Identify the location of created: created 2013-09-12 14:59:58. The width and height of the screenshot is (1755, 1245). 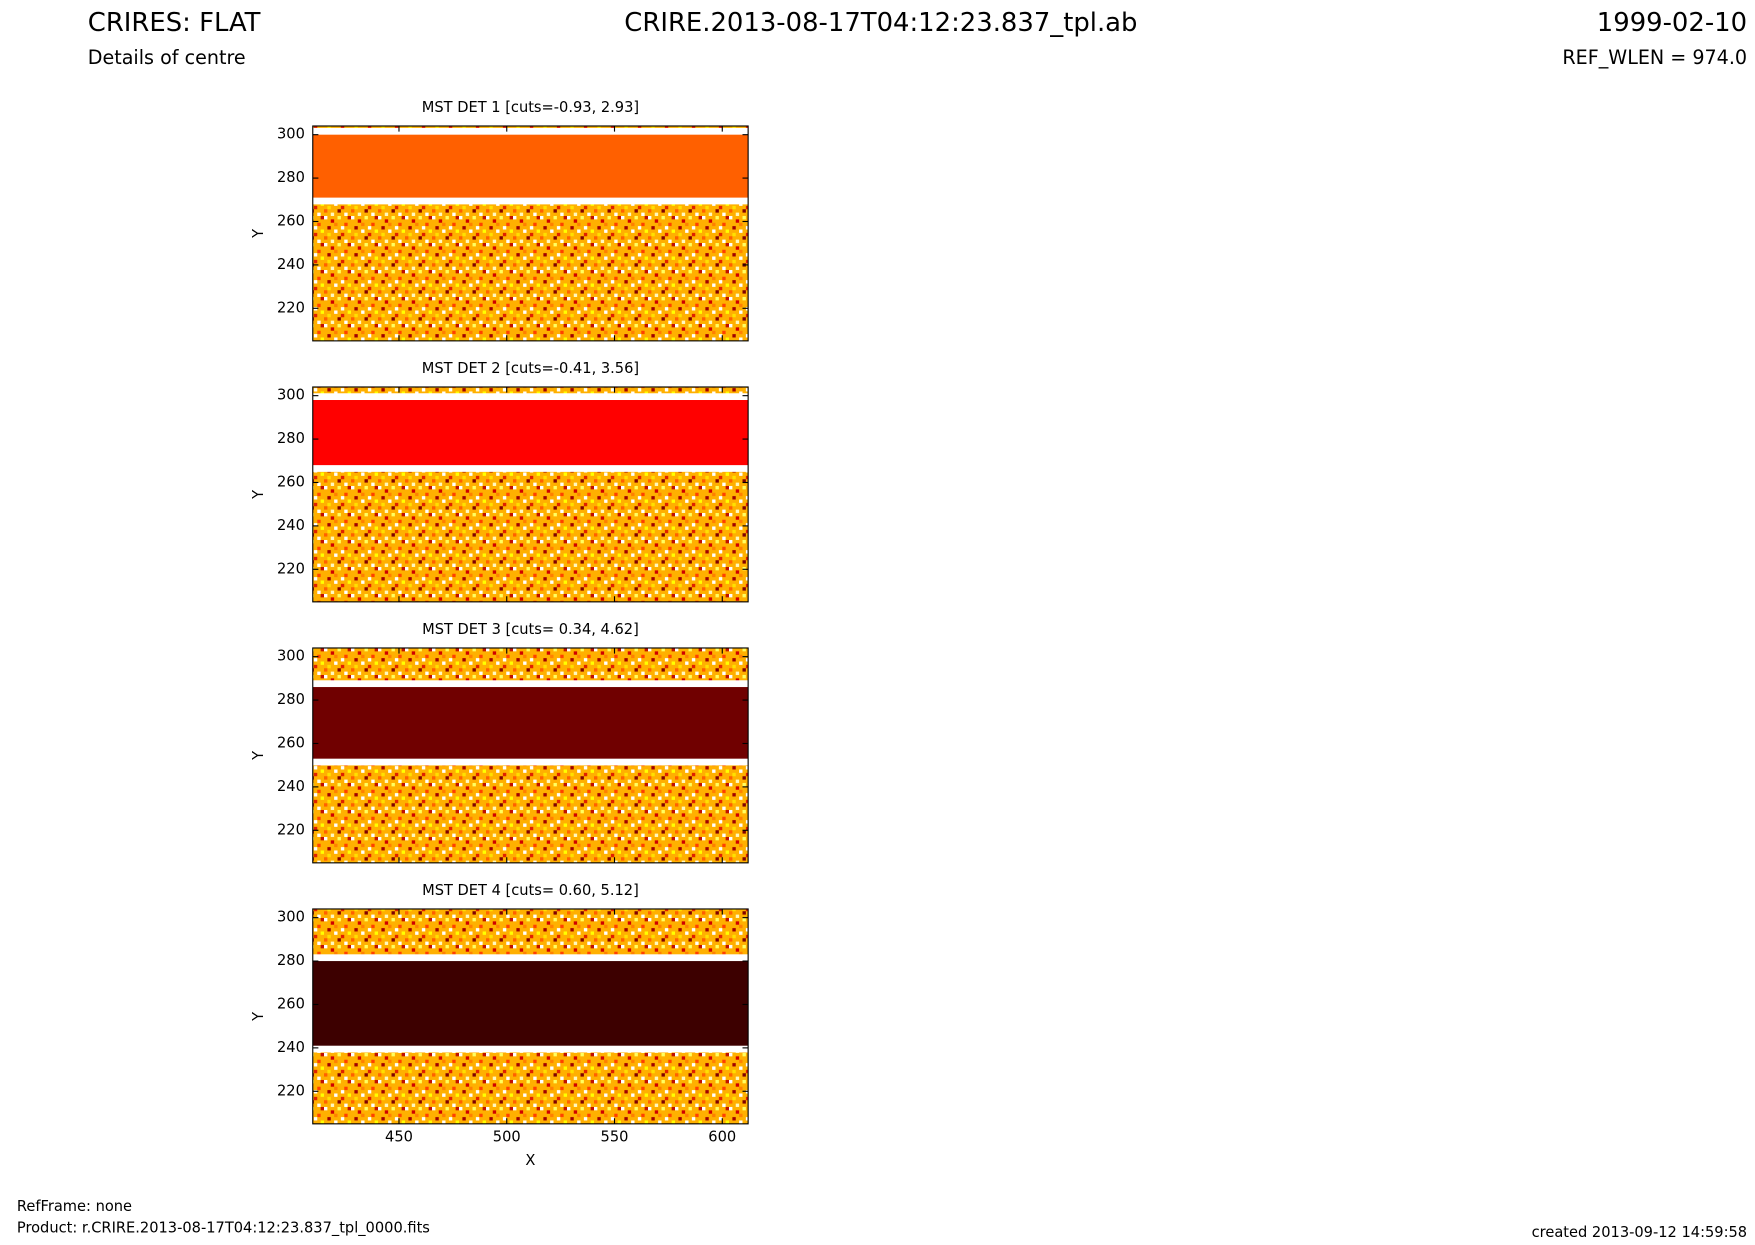
(1639, 1232).